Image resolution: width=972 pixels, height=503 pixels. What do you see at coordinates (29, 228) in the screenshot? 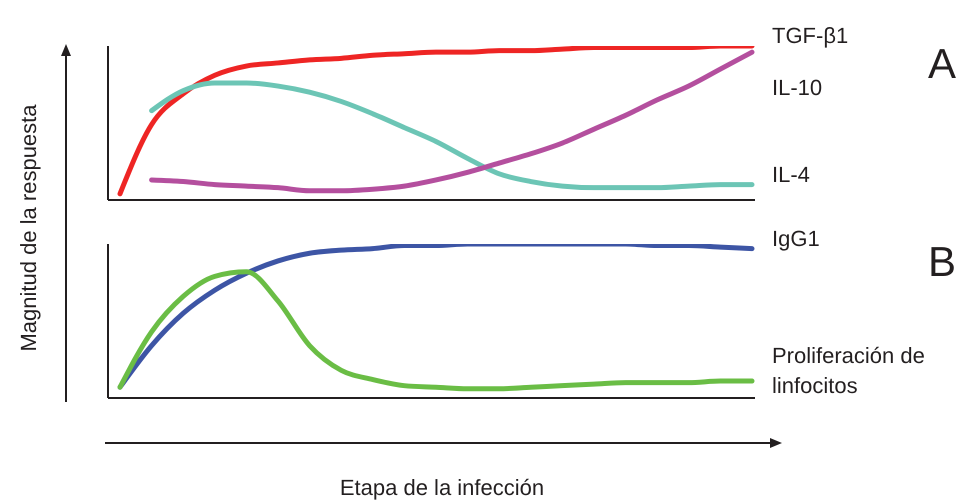
I see `y-axis-title: Magnitud de la respuesta` at bounding box center [29, 228].